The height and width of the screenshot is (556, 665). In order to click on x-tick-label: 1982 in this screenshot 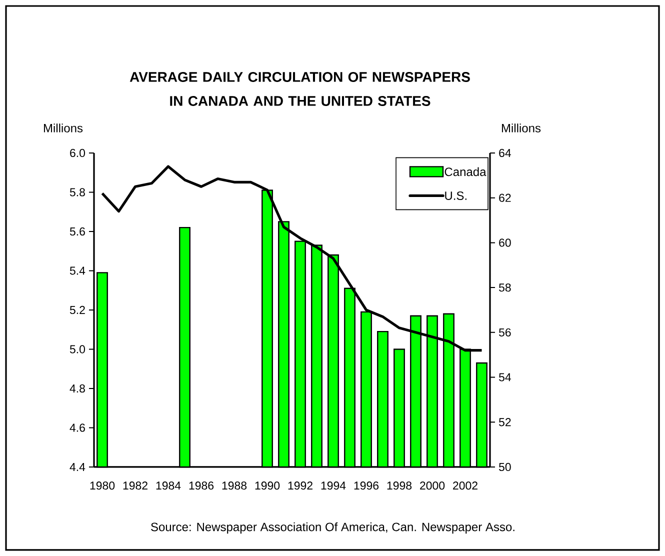, I will do `click(135, 486)`.